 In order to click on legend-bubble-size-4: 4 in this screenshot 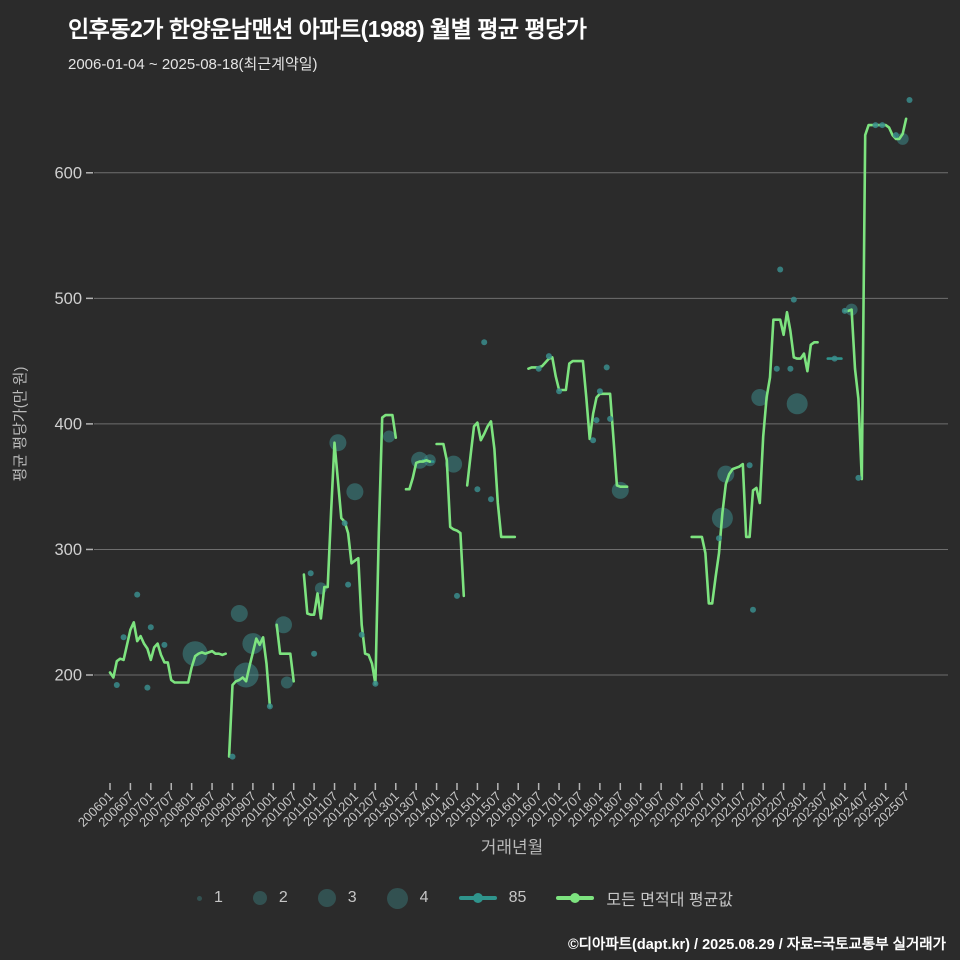, I will do `click(422, 898)`.